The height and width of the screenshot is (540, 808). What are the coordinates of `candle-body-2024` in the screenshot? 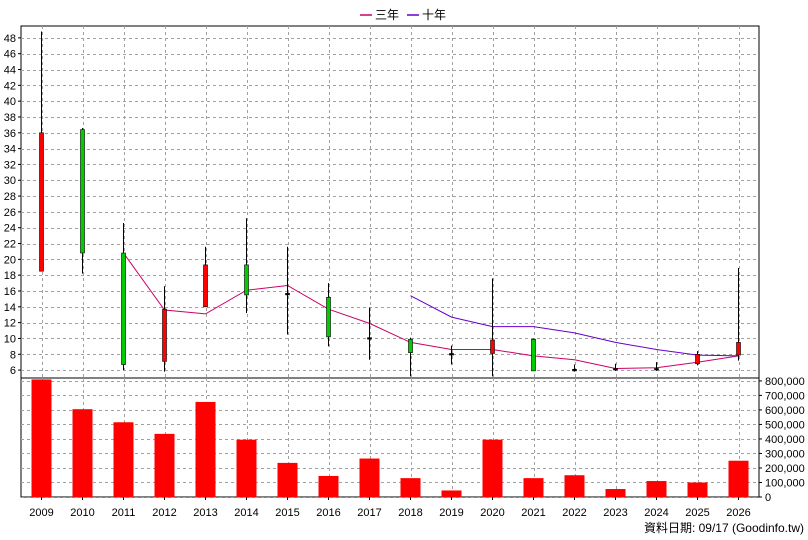 It's located at (656, 369).